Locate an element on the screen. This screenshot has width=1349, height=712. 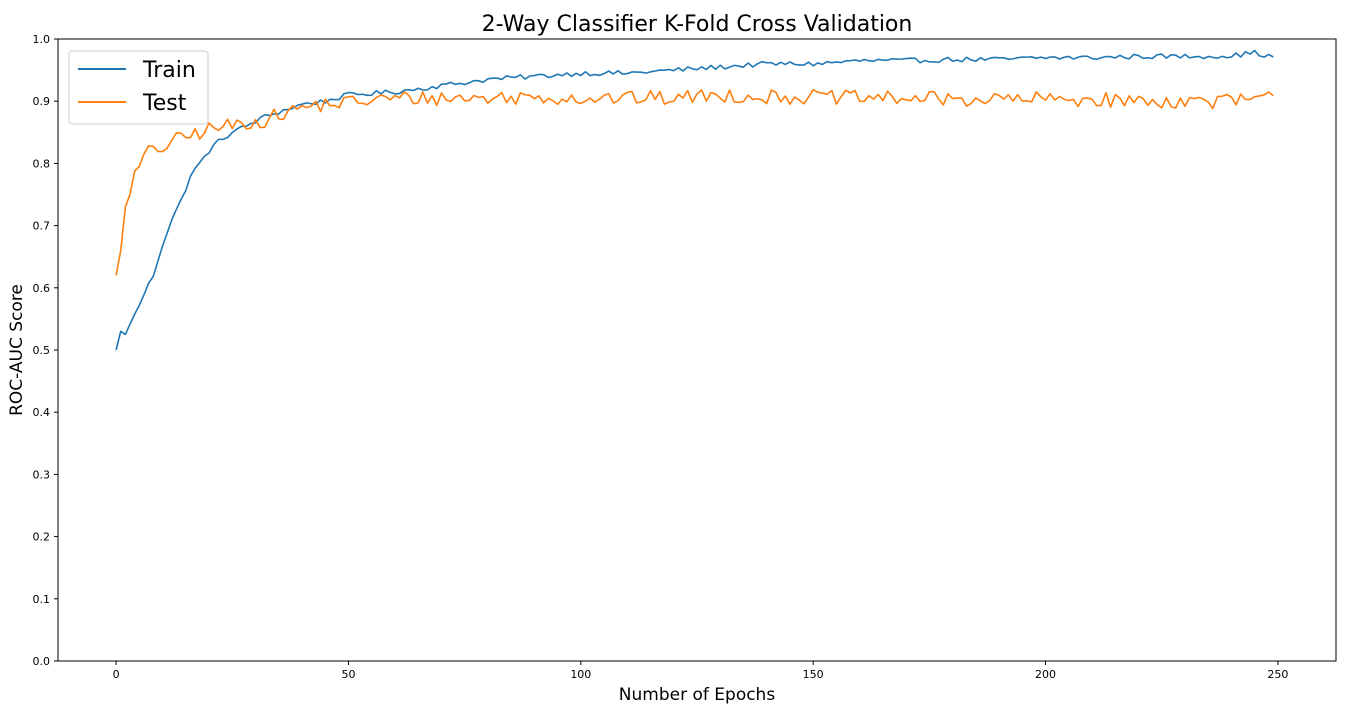
y-tick-label: 0.2 is located at coordinates (42, 537).